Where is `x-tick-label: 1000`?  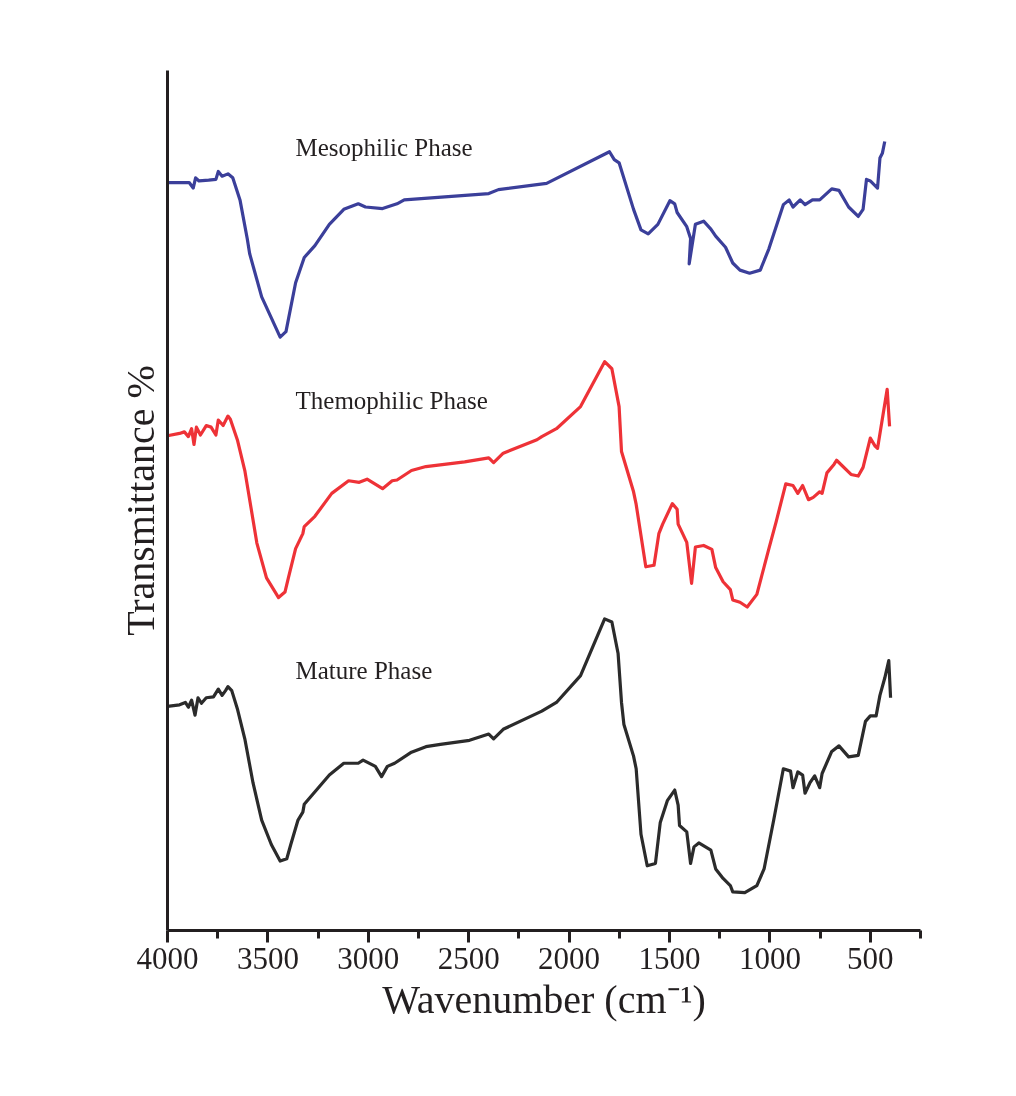
x-tick-label: 1000 is located at coordinates (769, 958).